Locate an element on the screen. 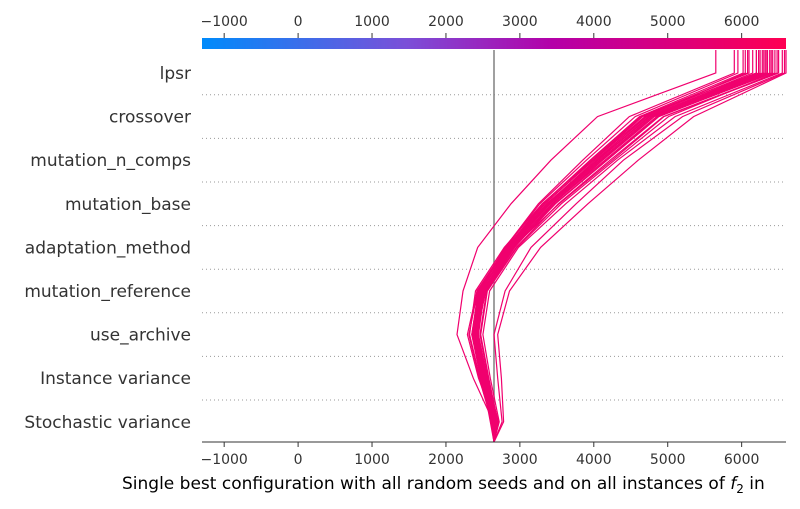 The height and width of the screenshot is (509, 800). top-tick-label: −1000 is located at coordinates (223, 22).